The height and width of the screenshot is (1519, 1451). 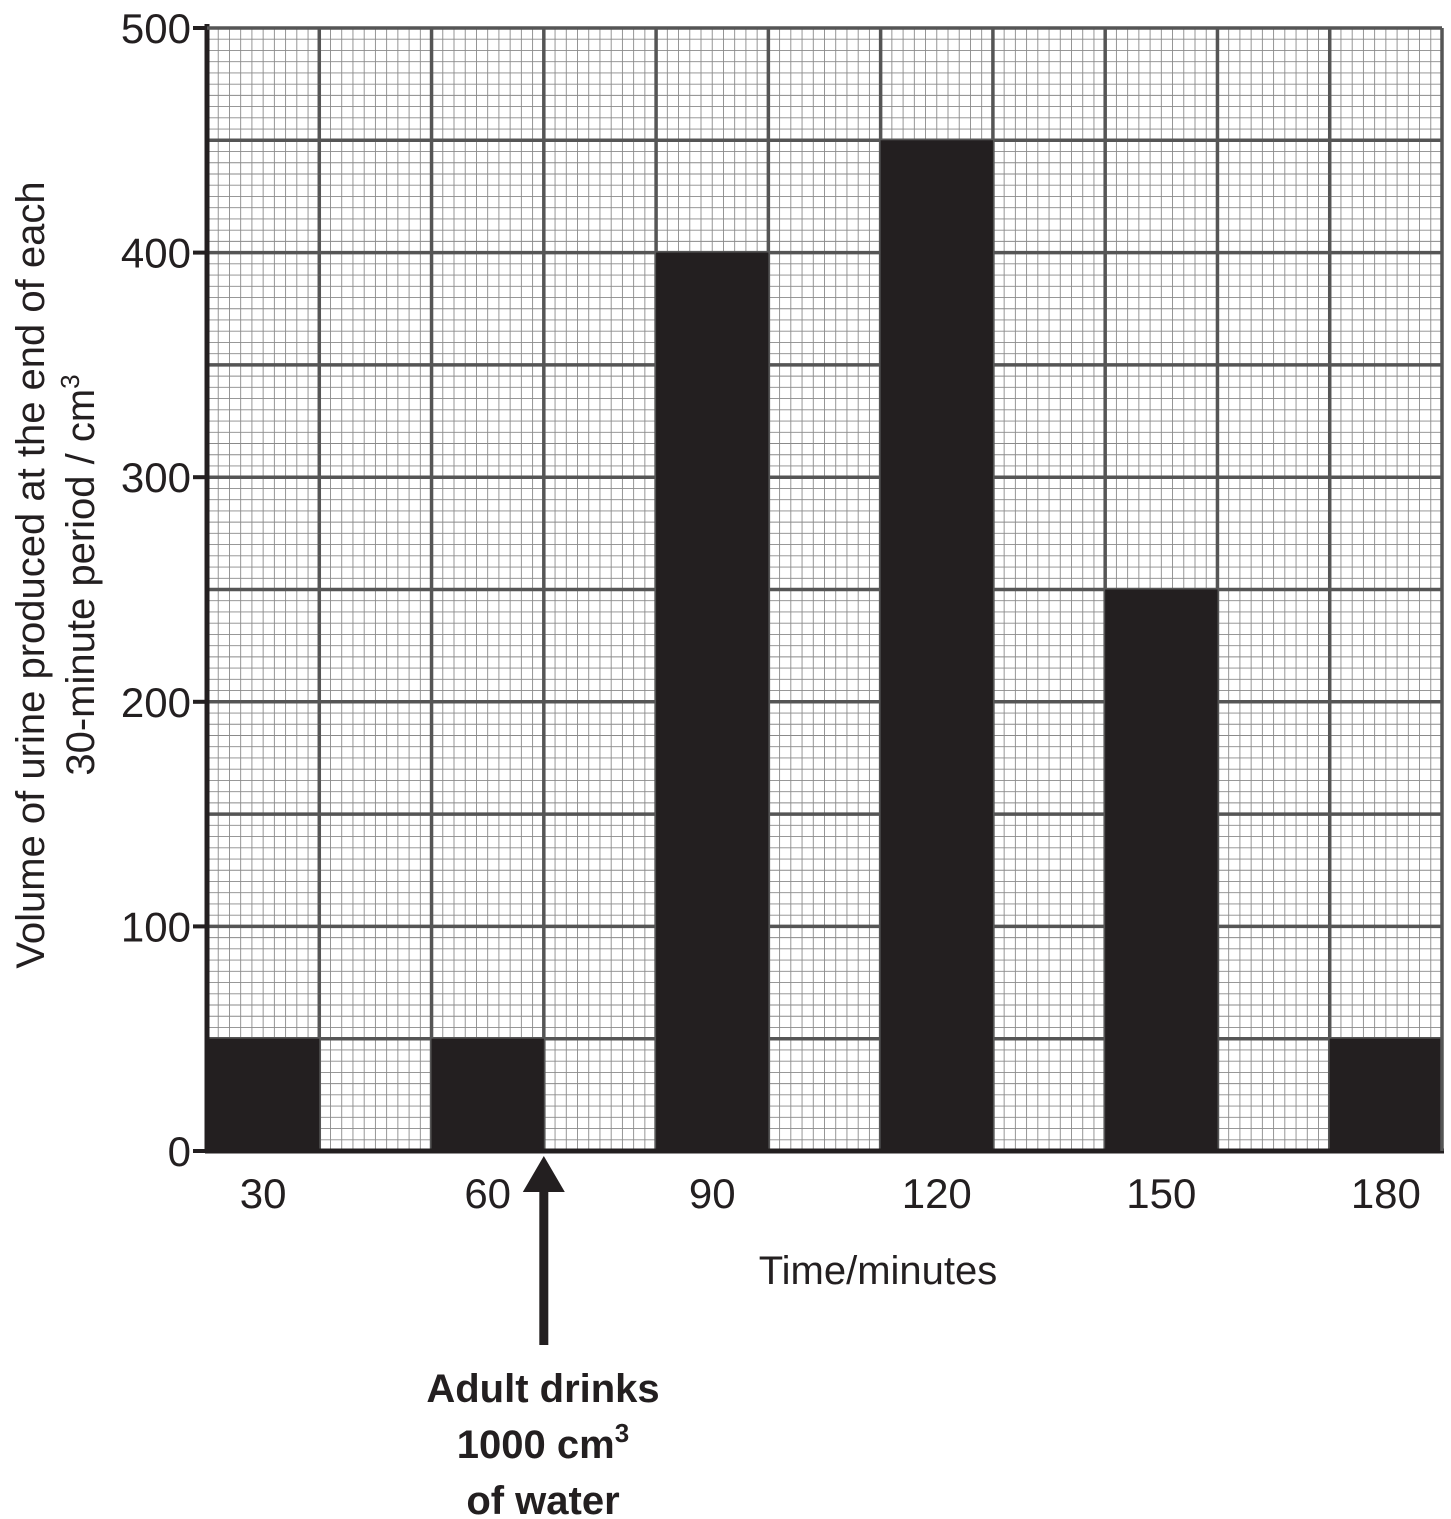 What do you see at coordinates (263, 1193) in the screenshot?
I see `x-tick-label: 30` at bounding box center [263, 1193].